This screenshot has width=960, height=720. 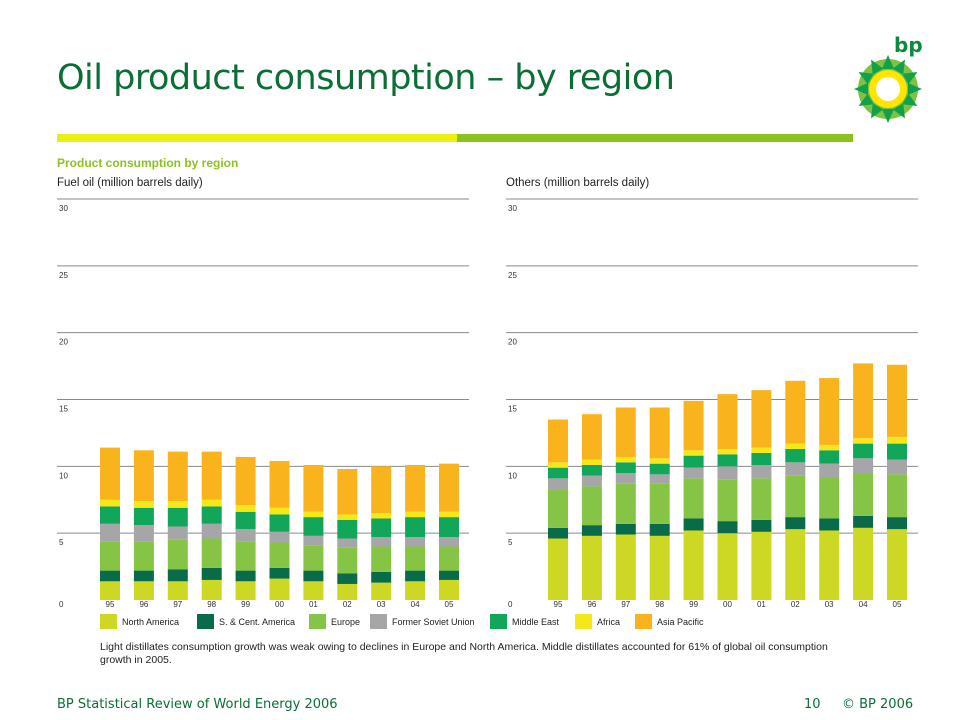 What do you see at coordinates (908, 45) in the screenshot?
I see `bp-logo-text: bp` at bounding box center [908, 45].